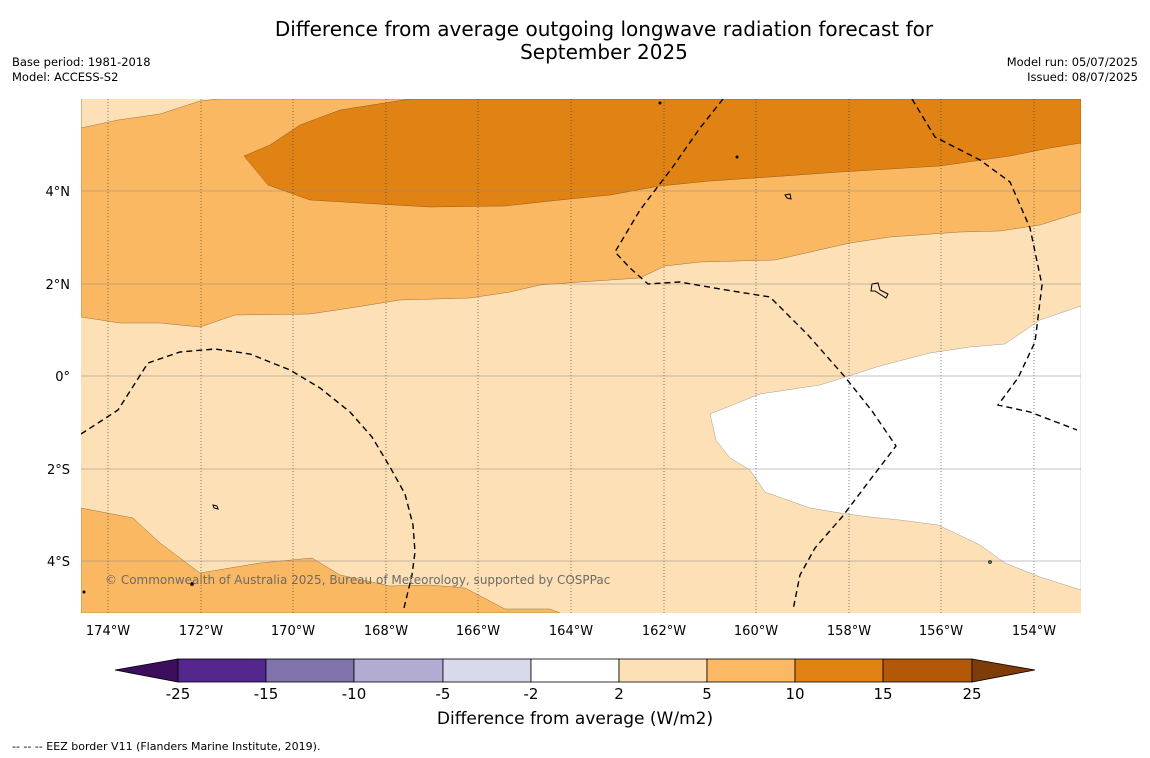 The image size is (1150, 758). I want to click on colorbar-tick-label: -25, so click(178, 694).